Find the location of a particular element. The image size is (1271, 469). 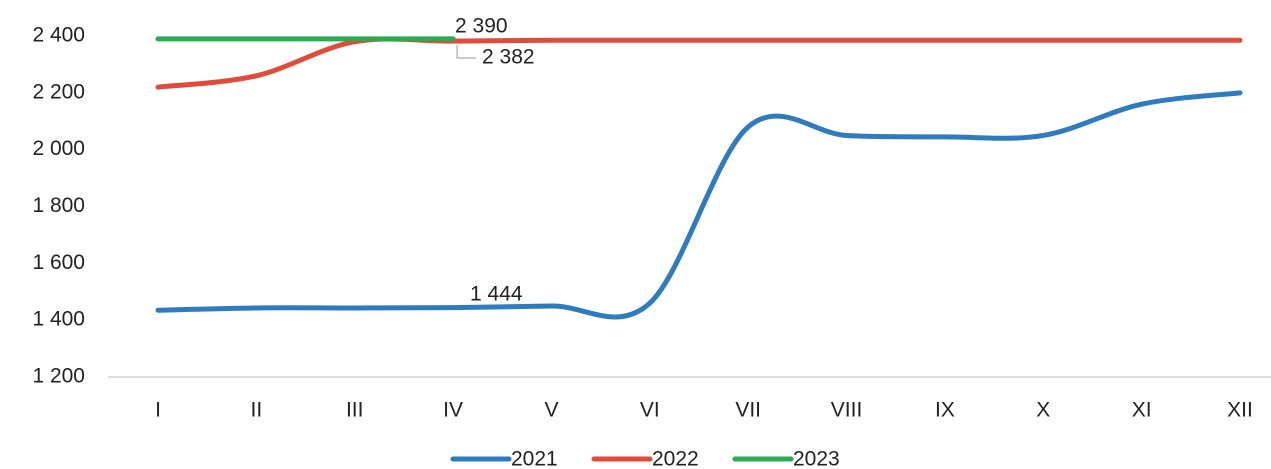

data-label: 1 444 is located at coordinates (496, 294).